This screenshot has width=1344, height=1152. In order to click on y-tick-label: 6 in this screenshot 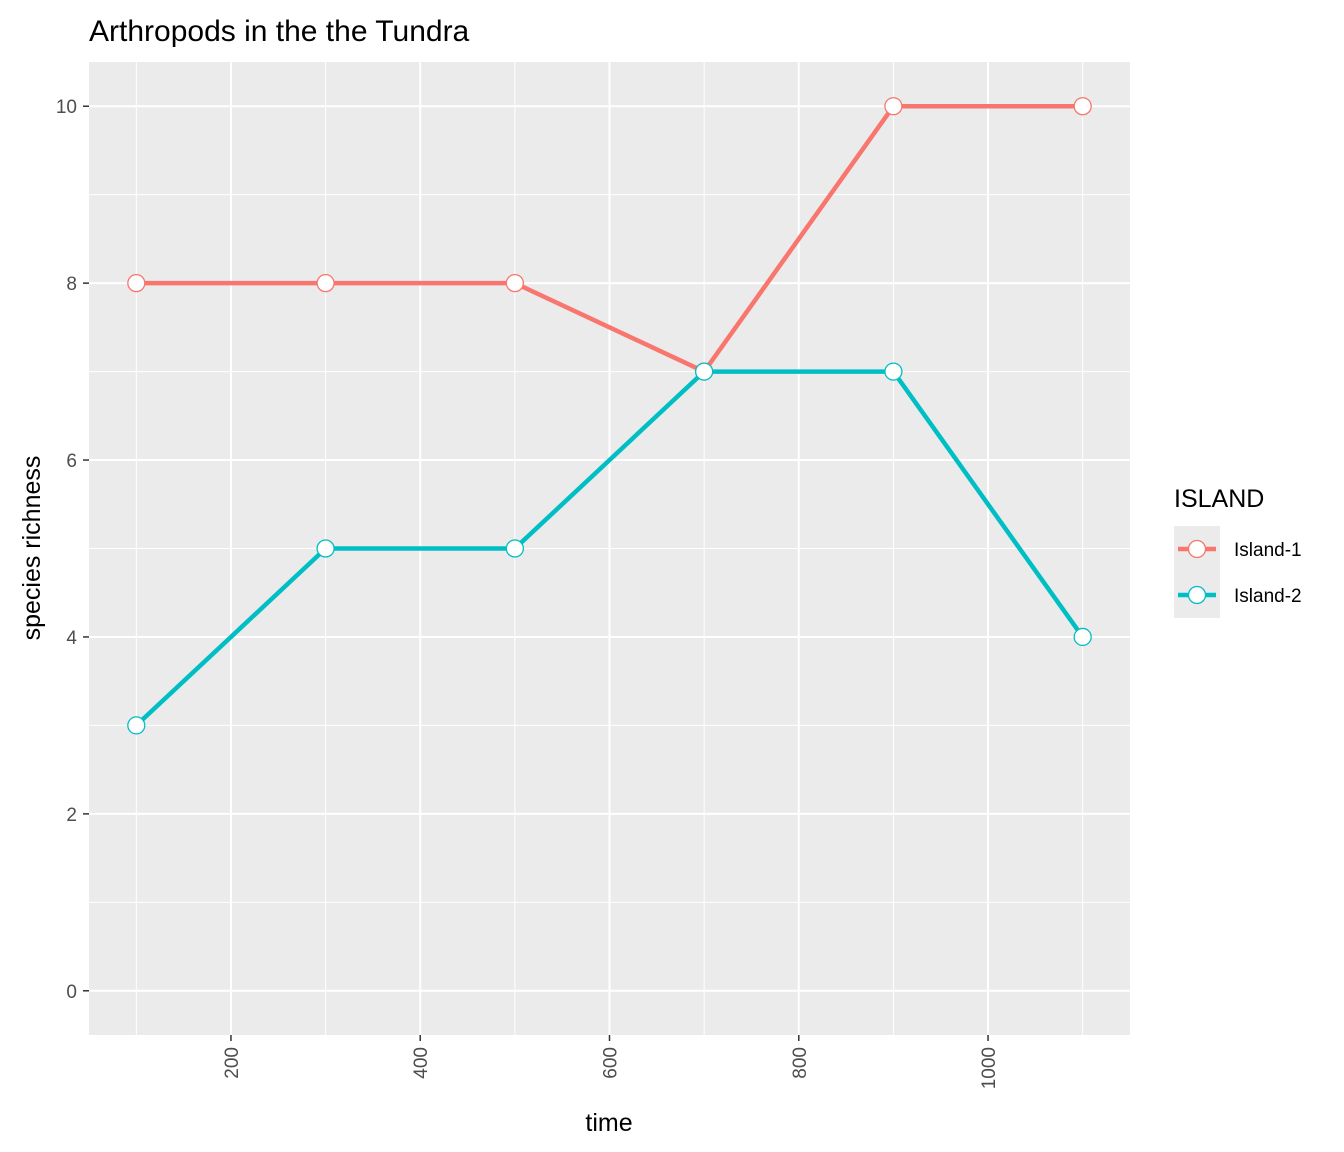, I will do `click(71, 461)`.